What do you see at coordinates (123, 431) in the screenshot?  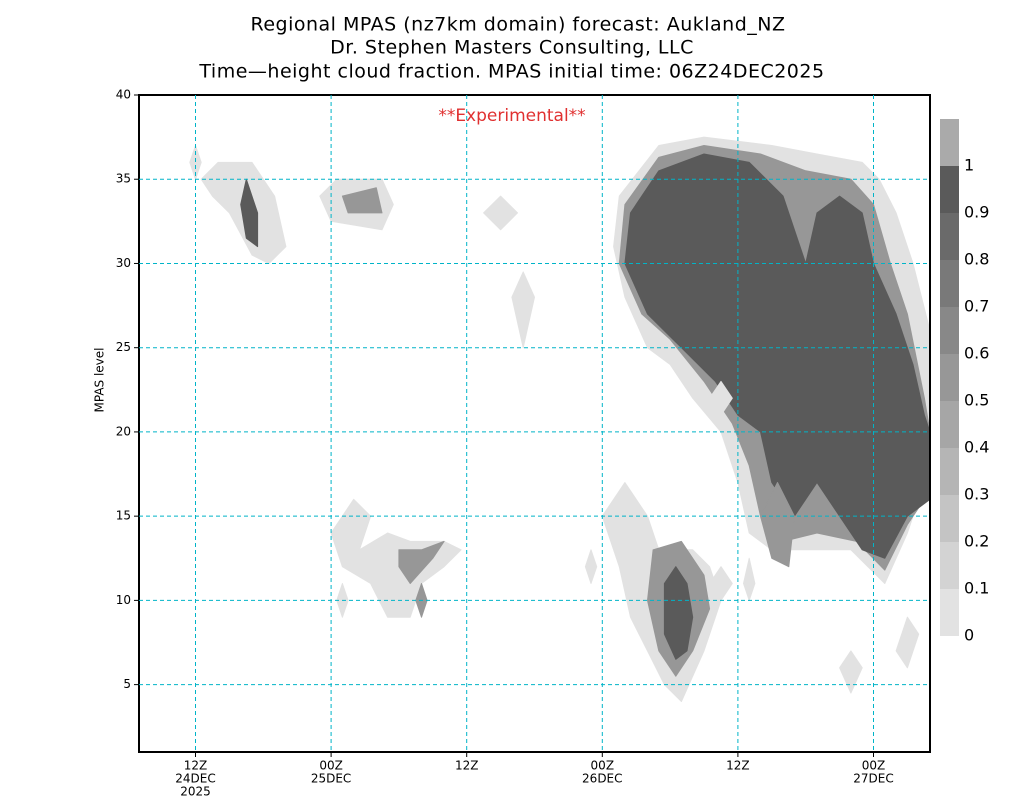 I see `y-tick-label: 20` at bounding box center [123, 431].